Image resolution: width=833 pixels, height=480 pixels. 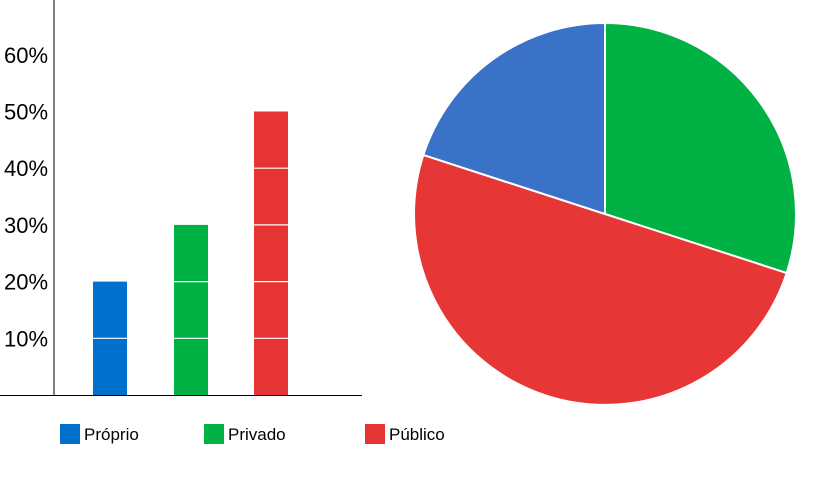 I want to click on bars, so click(x=190, y=253).